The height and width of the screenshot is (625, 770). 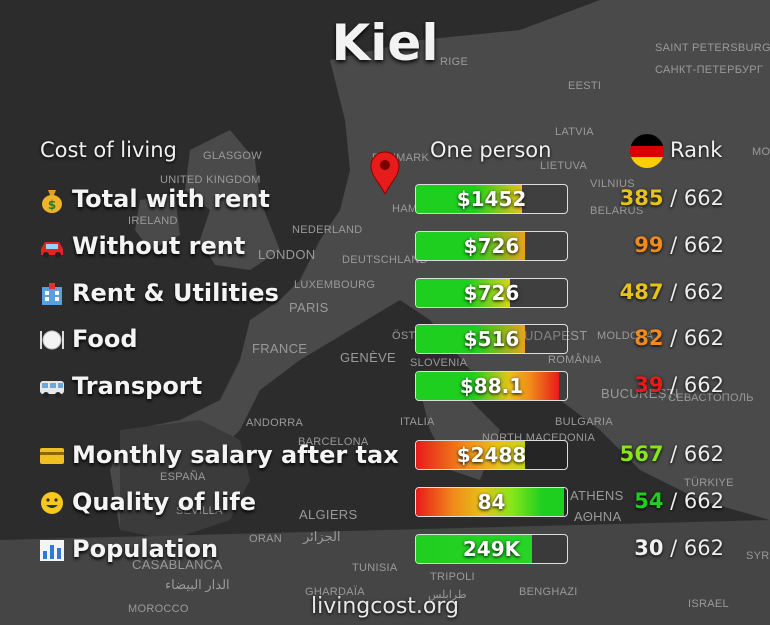 What do you see at coordinates (333, 442) in the screenshot?
I see `map-label: BARCELONA` at bounding box center [333, 442].